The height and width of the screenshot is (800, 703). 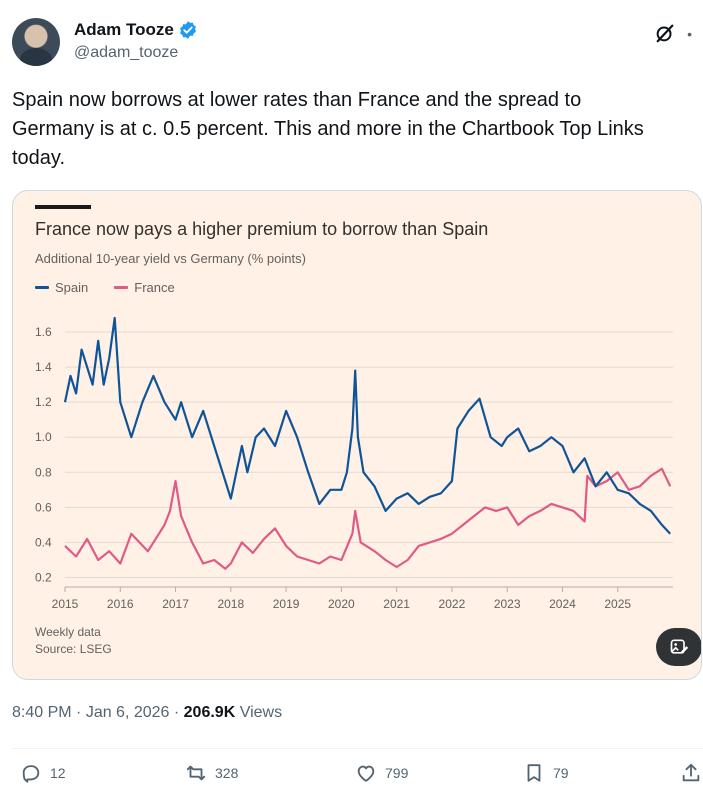 What do you see at coordinates (261, 712) in the screenshot?
I see `views-label: Views` at bounding box center [261, 712].